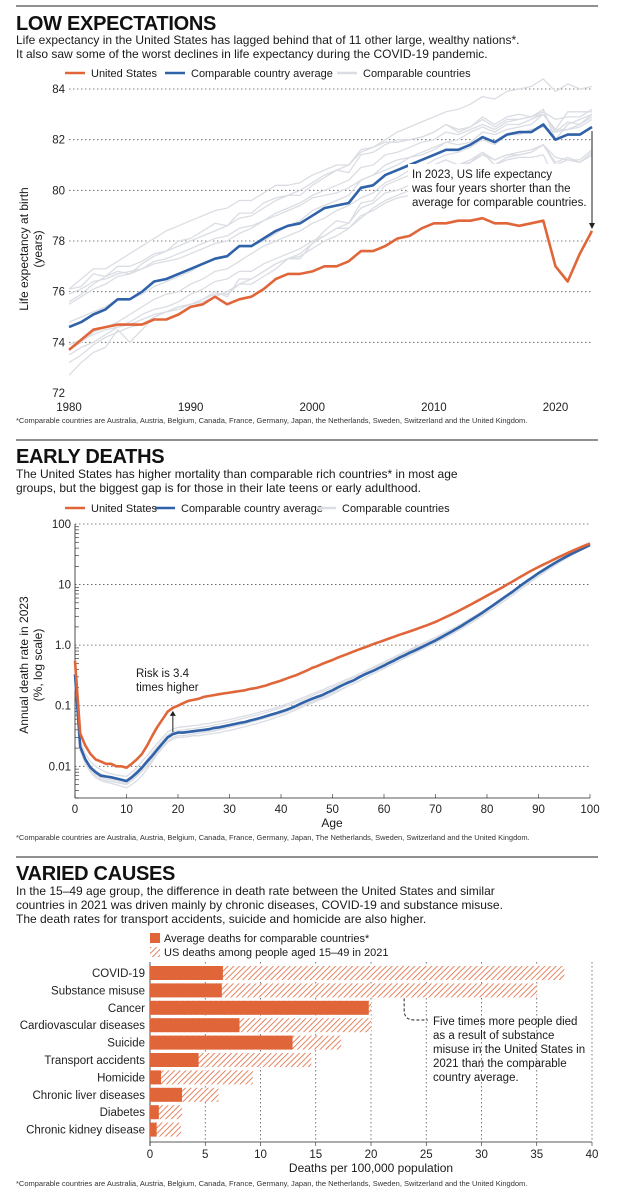 This screenshot has height=1200, width=632. Describe the element at coordinates (252, 509) in the screenshot. I see `legend-average-label: Comparable country average` at that location.